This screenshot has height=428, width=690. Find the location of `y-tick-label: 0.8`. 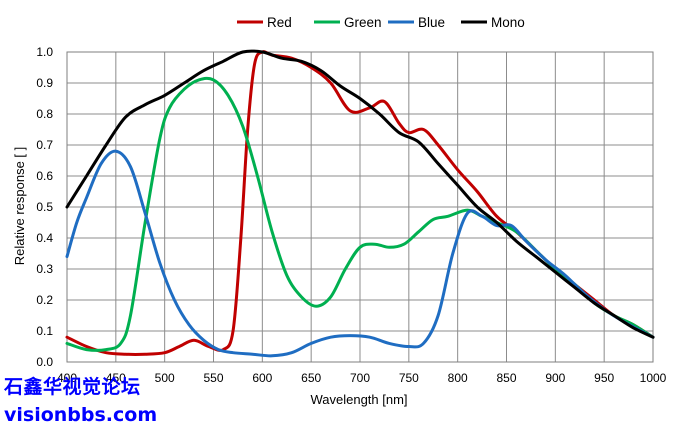

y-tick-label: 0.8 is located at coordinates (44, 114).